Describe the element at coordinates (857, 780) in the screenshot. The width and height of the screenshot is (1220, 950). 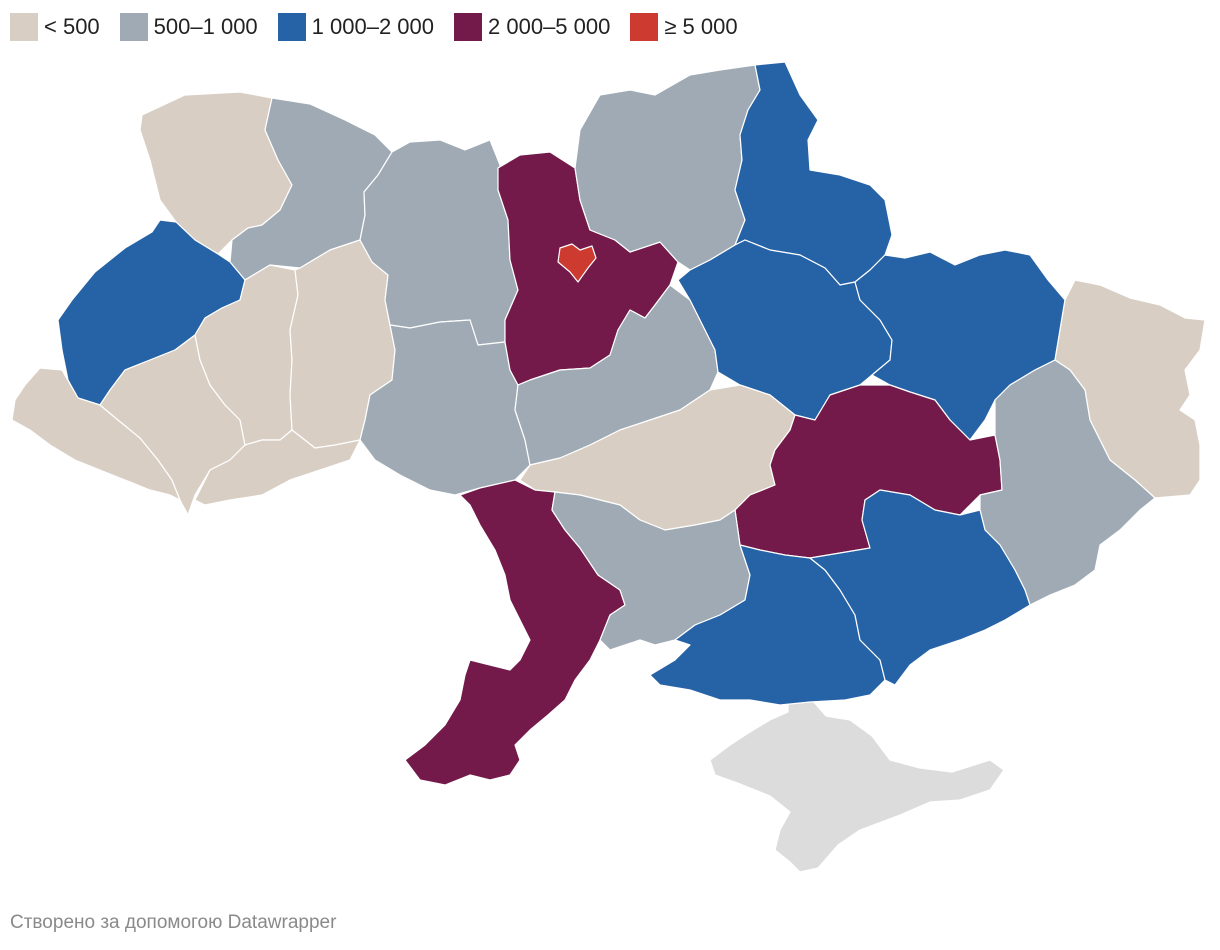
I see `region-crimea` at that location.